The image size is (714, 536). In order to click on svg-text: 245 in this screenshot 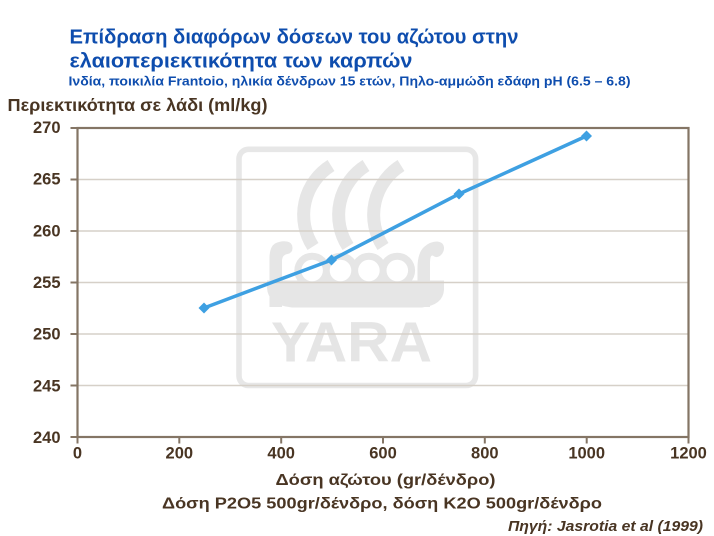, I will do `click(47, 386)`.